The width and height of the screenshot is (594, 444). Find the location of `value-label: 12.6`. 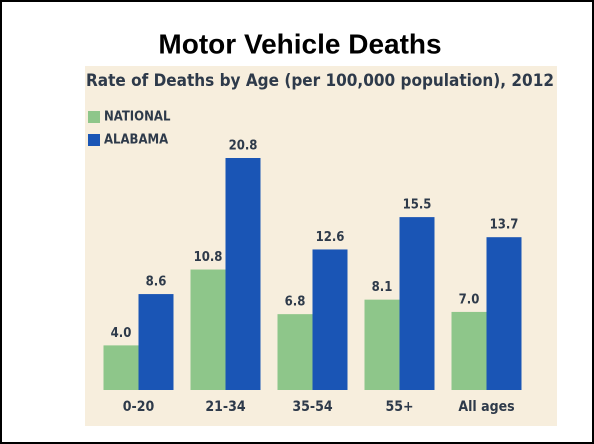

value-label: 12.6 is located at coordinates (330, 237).